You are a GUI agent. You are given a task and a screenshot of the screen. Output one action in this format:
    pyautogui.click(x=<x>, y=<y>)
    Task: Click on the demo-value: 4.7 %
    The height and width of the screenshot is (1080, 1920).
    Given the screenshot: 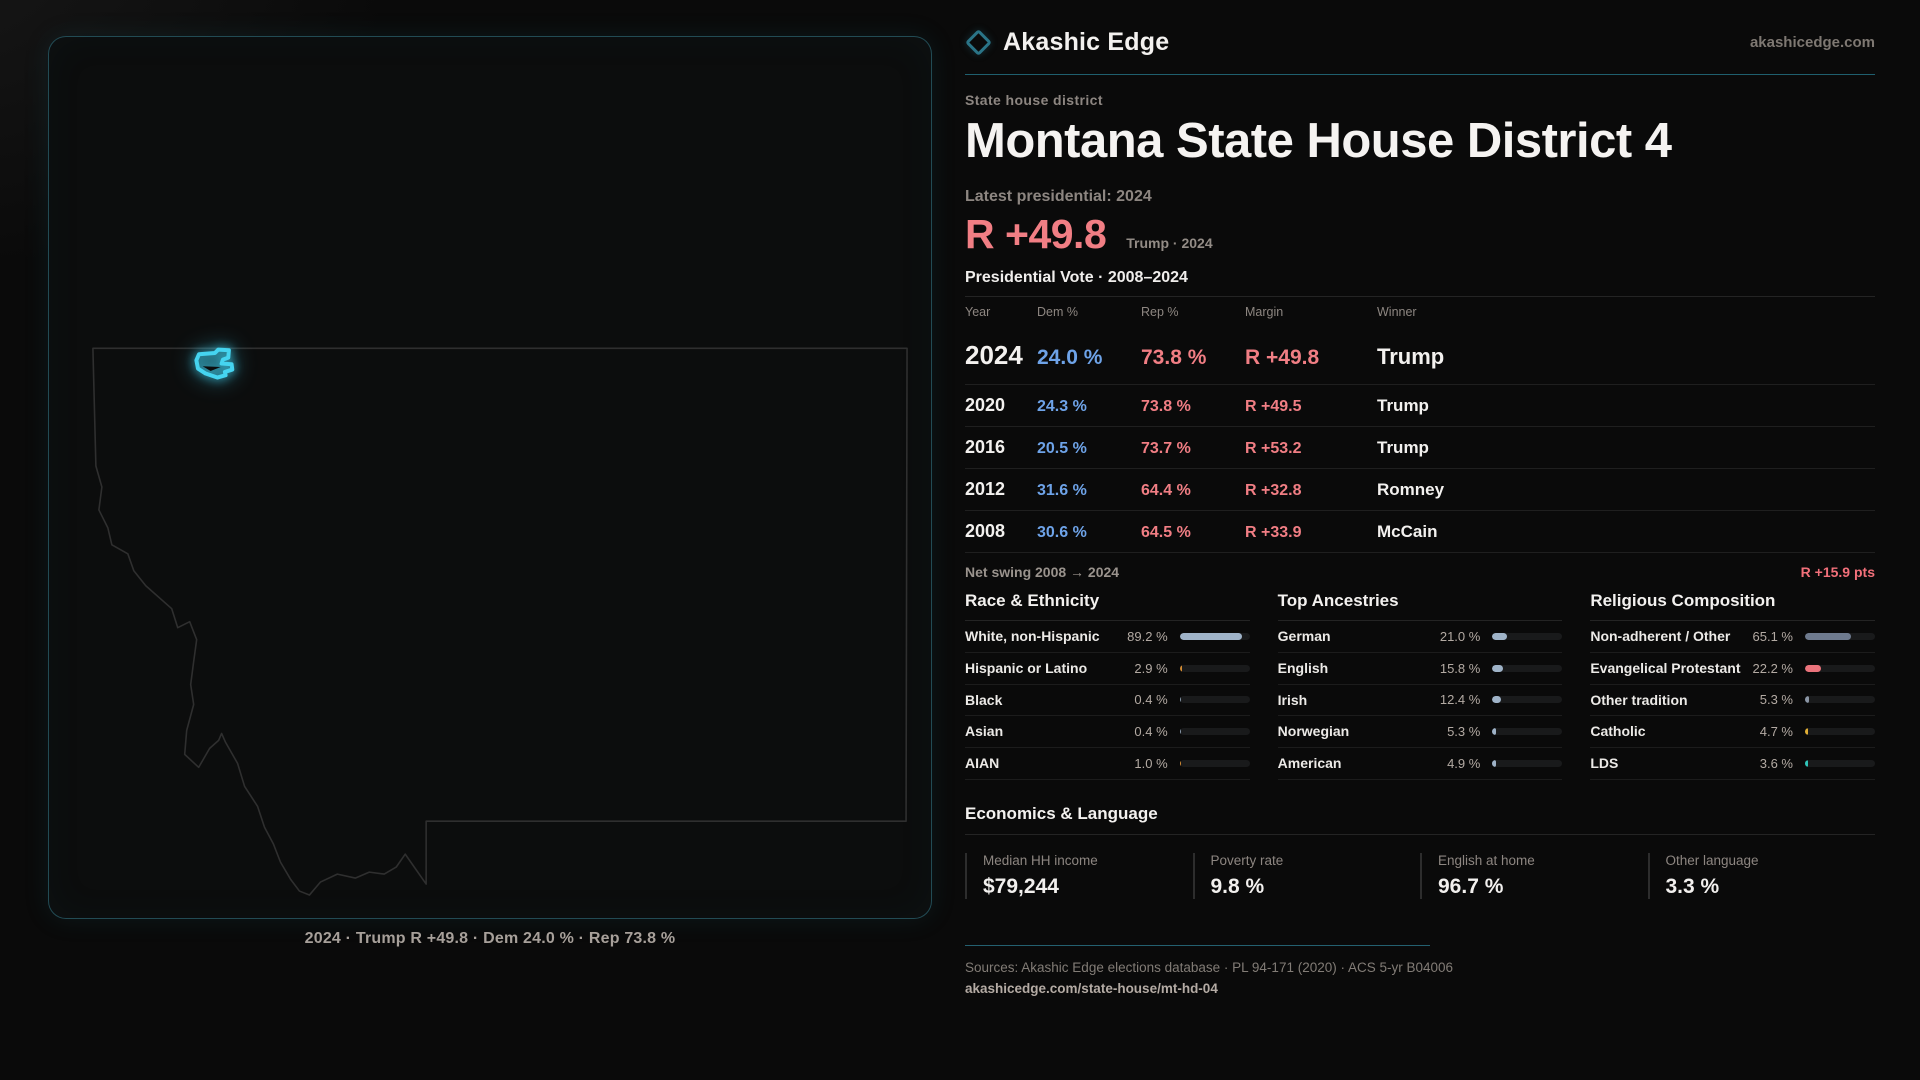 What is the action you would take?
    pyautogui.click(x=1776, y=732)
    